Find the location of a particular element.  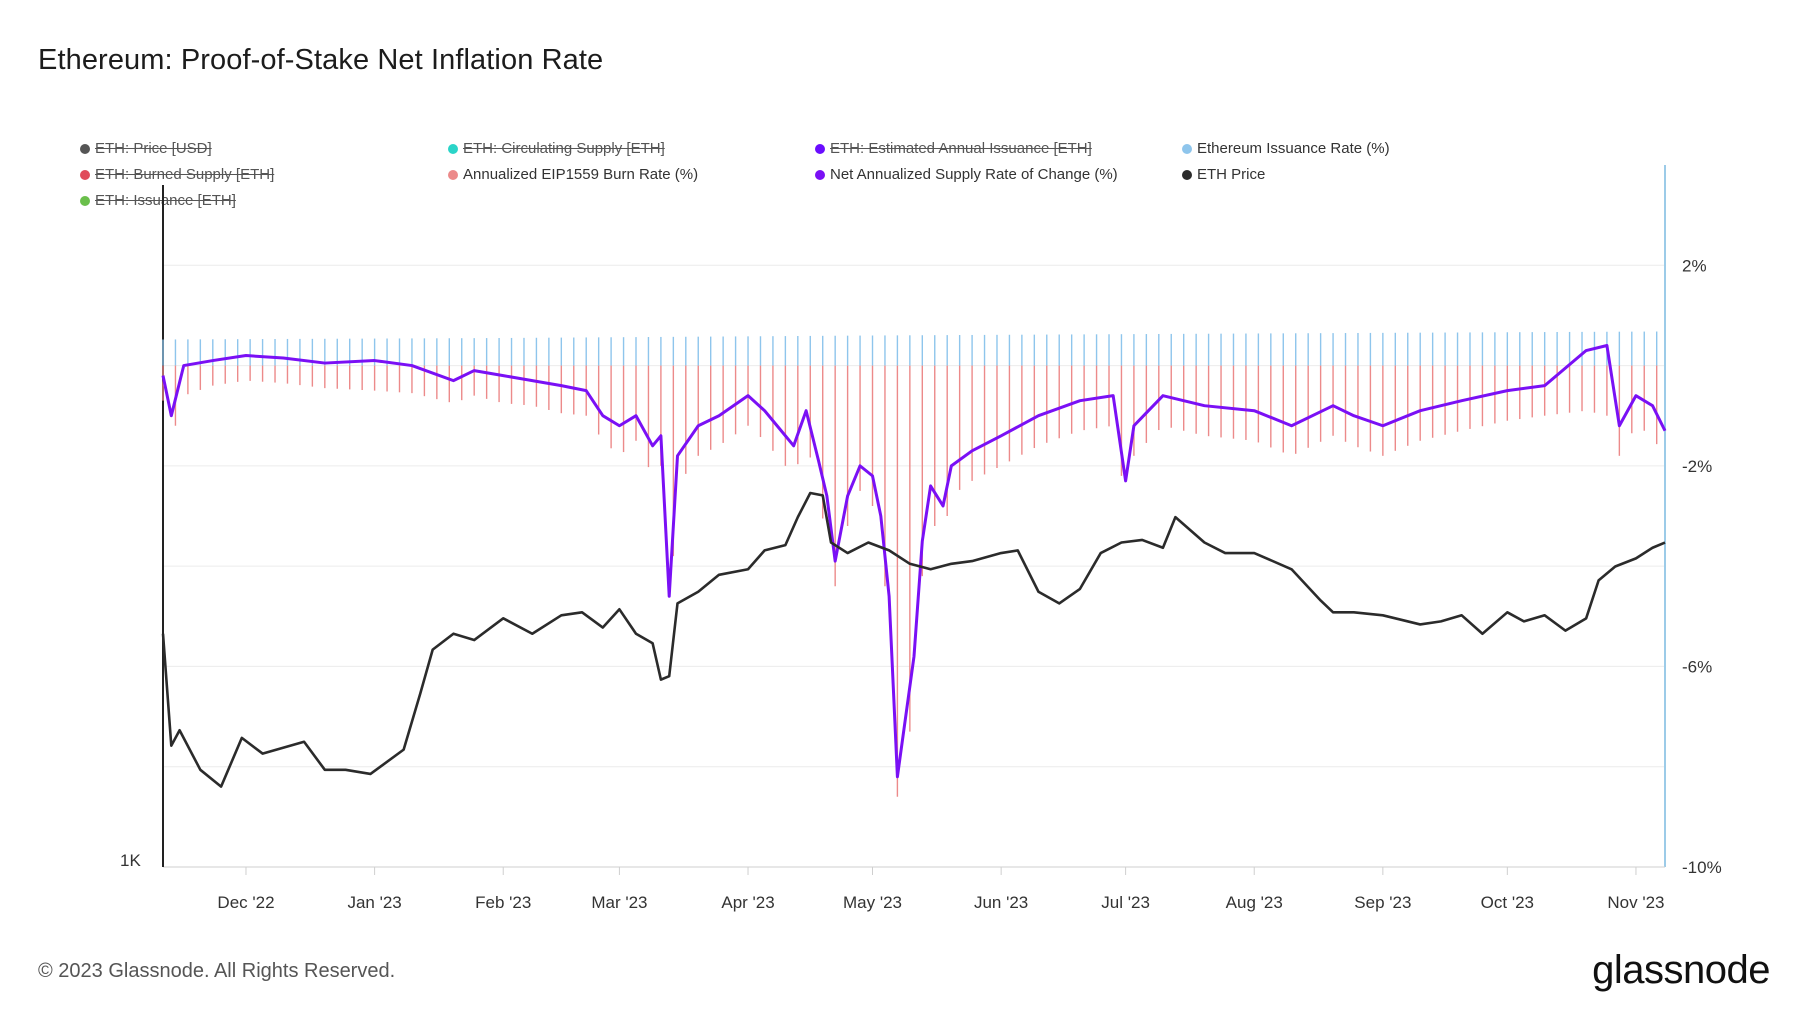

legend-item: ETH: Circulating Supply [ETH] is located at coordinates (556, 148).